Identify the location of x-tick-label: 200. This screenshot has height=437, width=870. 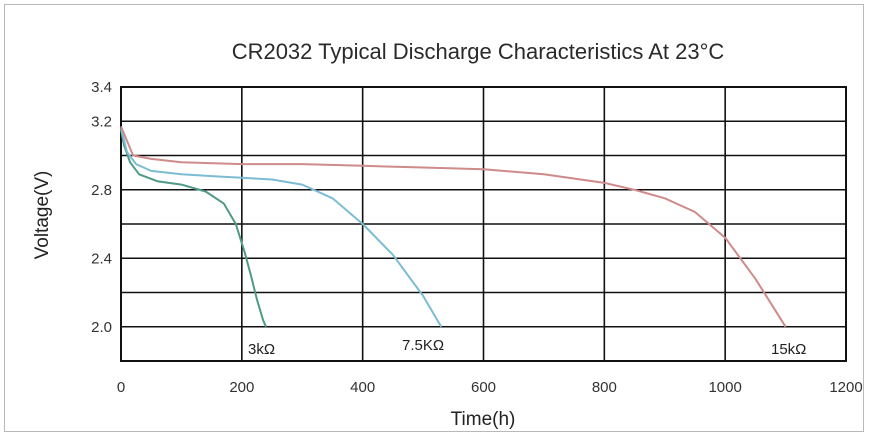
(241, 387).